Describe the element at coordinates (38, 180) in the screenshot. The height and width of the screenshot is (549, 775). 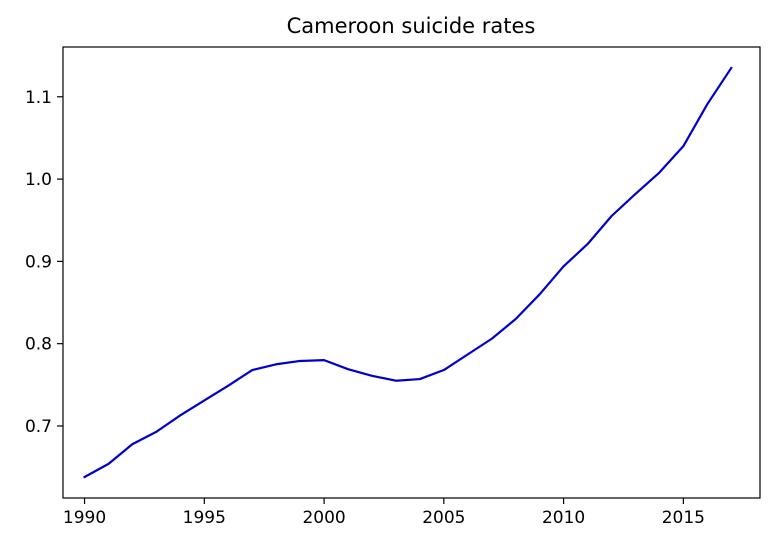
I see `y-tick-label: 1.0` at that location.